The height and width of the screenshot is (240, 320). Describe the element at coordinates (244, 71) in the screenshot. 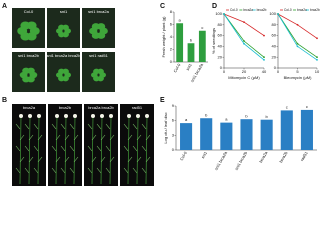

I see `x-tick-label: 20` at that location.